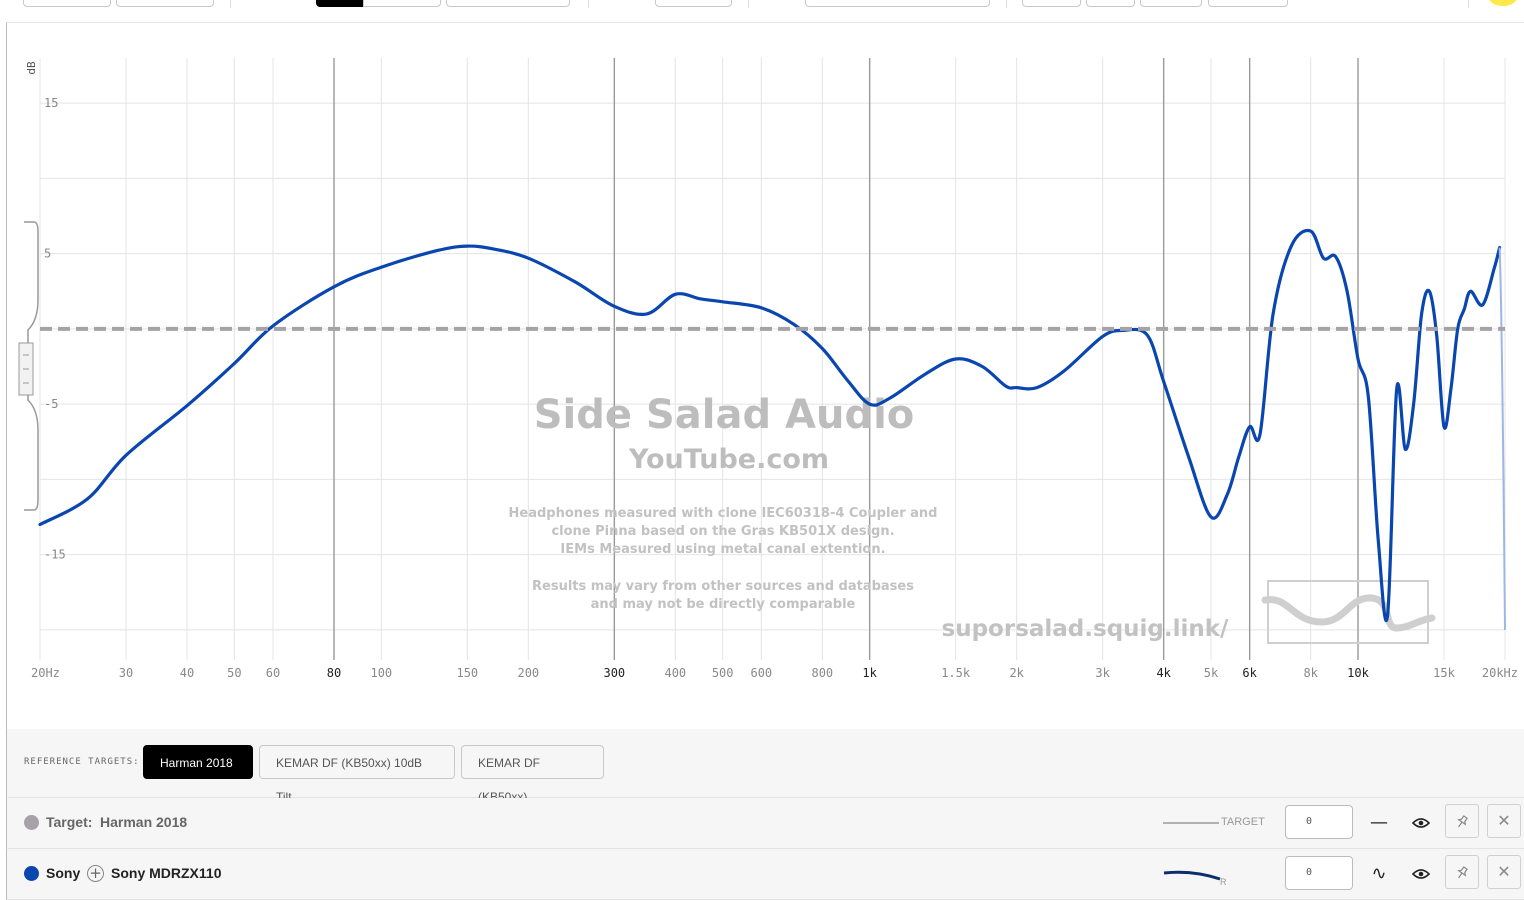 The height and width of the screenshot is (900, 1524). I want to click on x-tick-label: 500, so click(723, 673).